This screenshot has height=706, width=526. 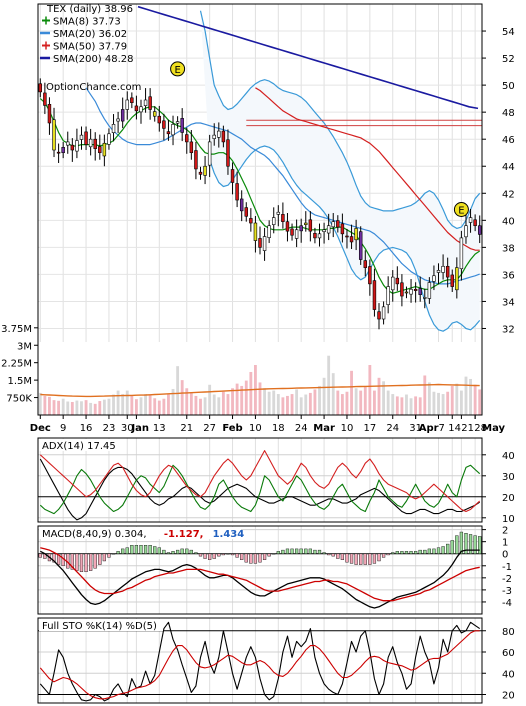 I want to click on adx-ytick-label-1: 20, so click(x=508, y=498).